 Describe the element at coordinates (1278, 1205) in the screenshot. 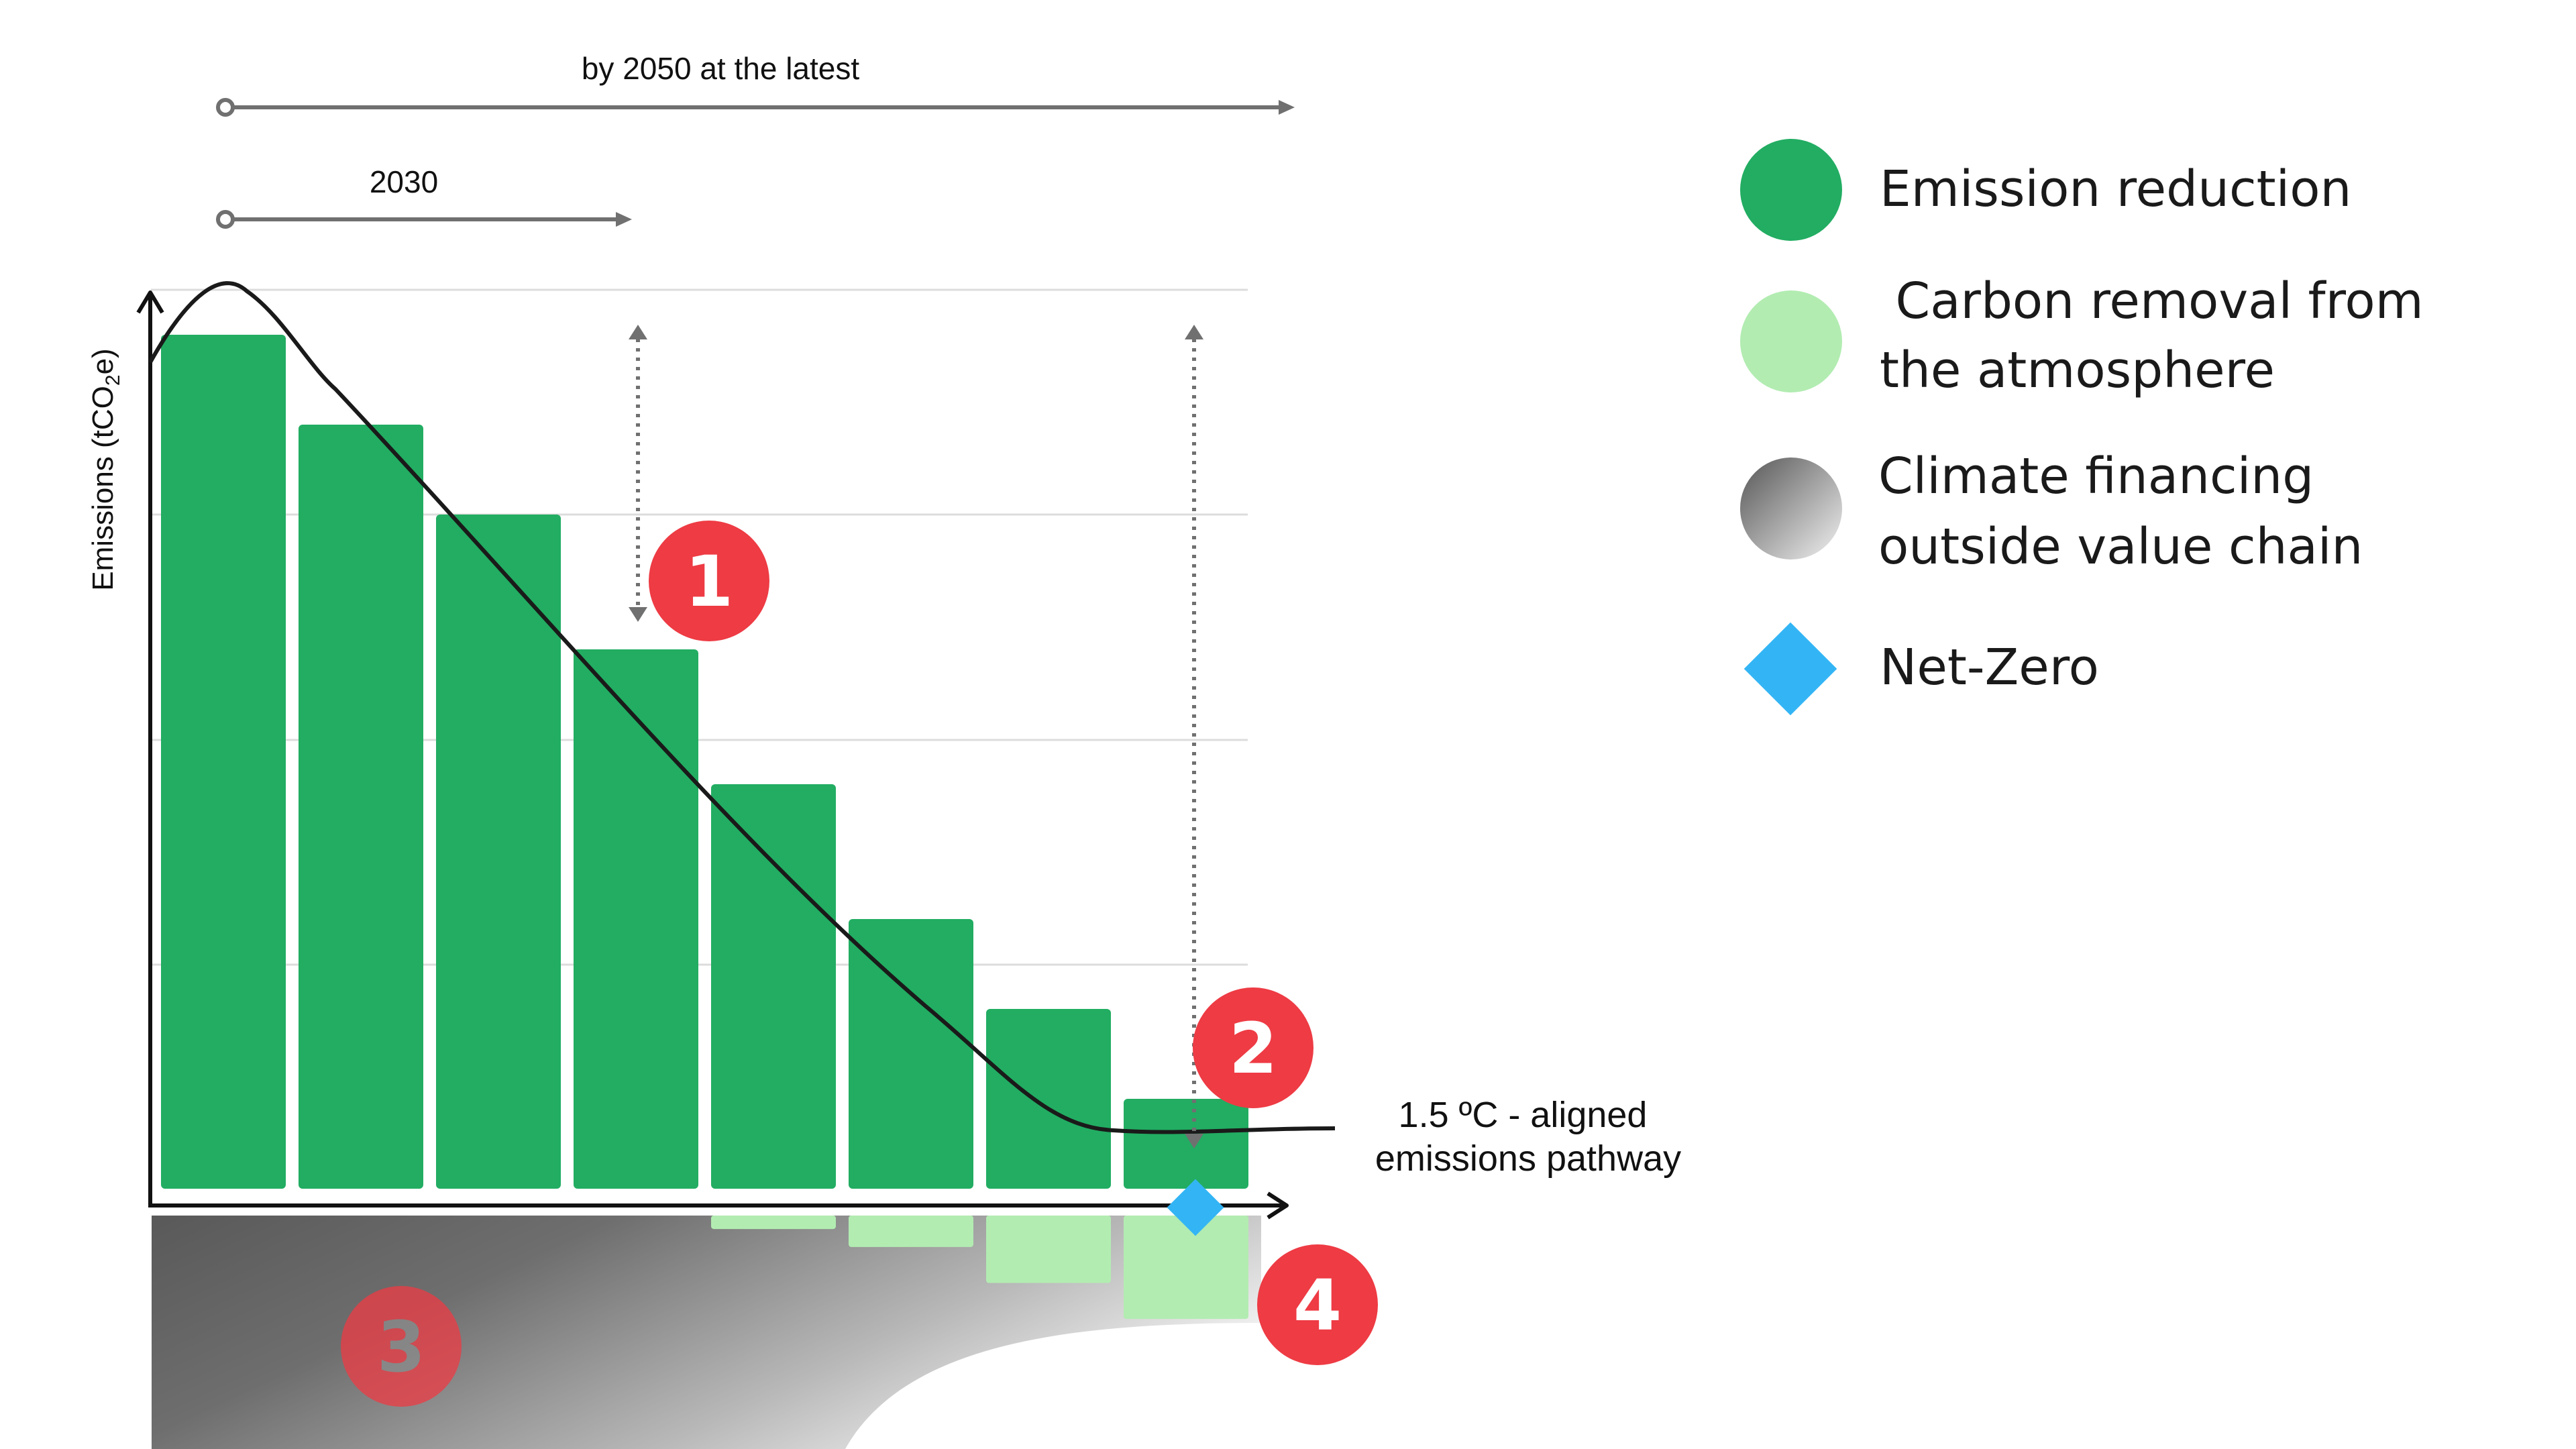

I see `x-axis-arrowhead` at that location.